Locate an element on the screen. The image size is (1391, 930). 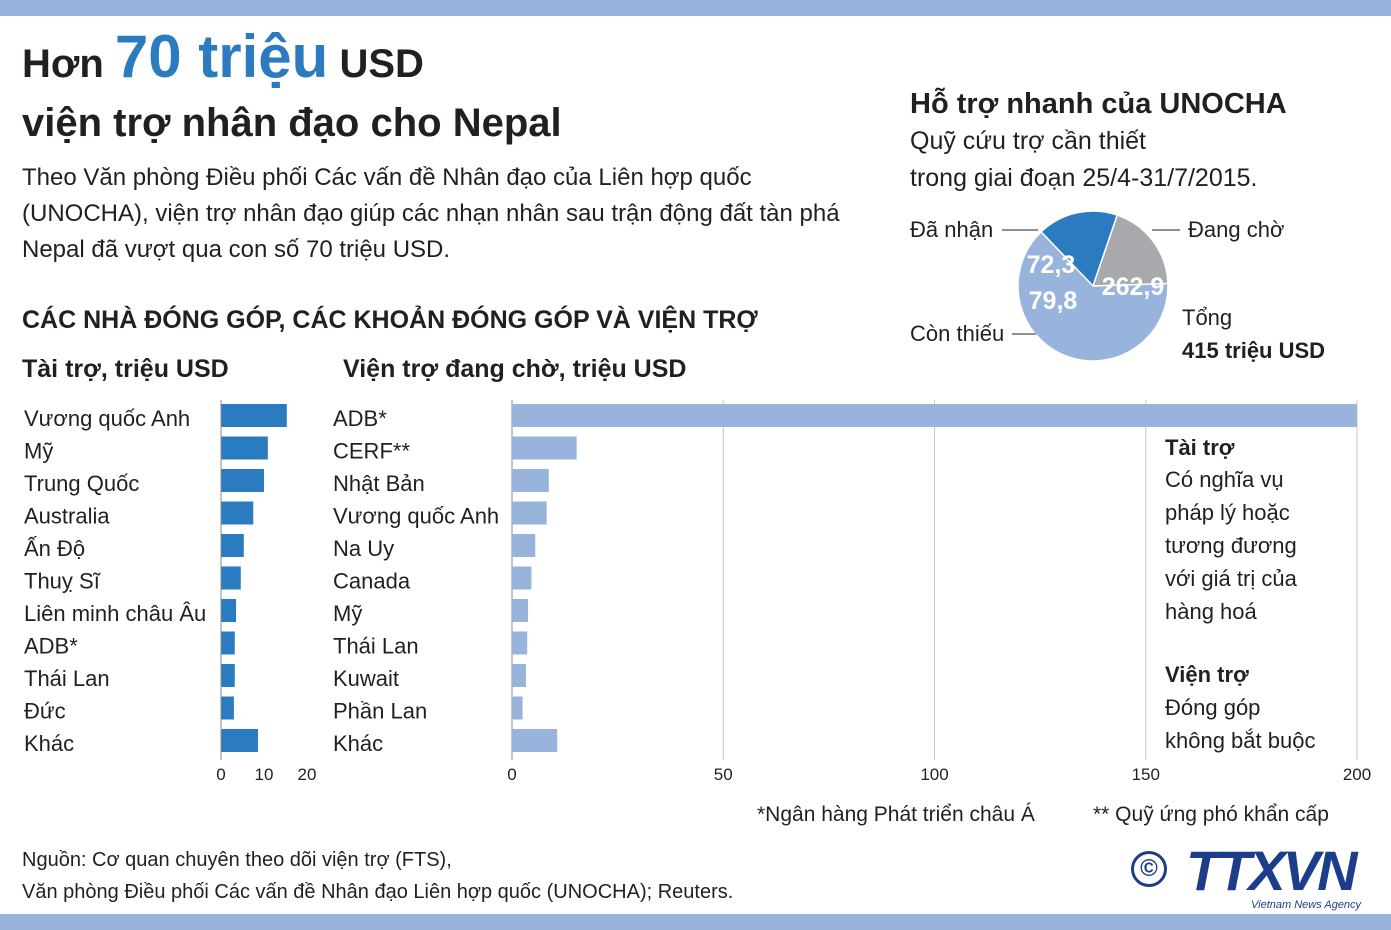
aid-category-label: Thái Lan is located at coordinates (376, 646).